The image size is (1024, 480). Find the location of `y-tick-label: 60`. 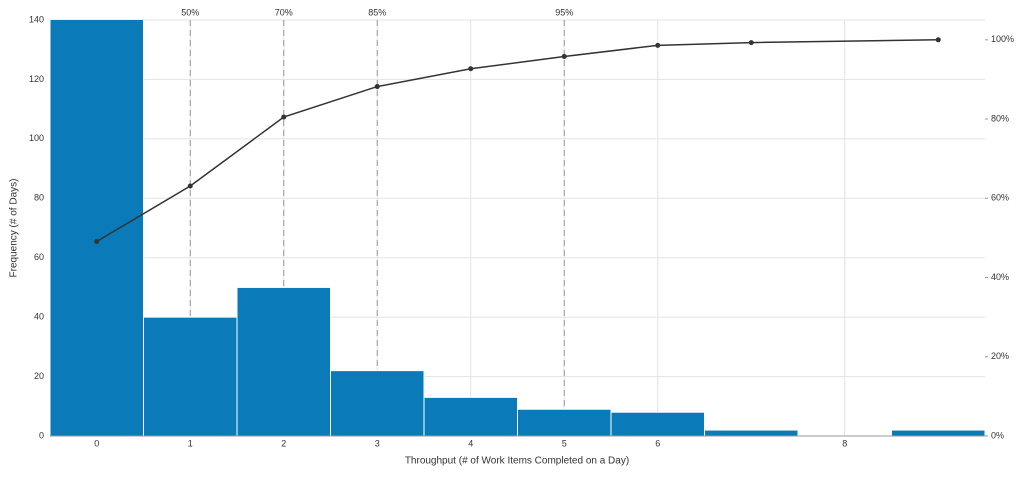

y-tick-label: 60 is located at coordinates (39, 257).